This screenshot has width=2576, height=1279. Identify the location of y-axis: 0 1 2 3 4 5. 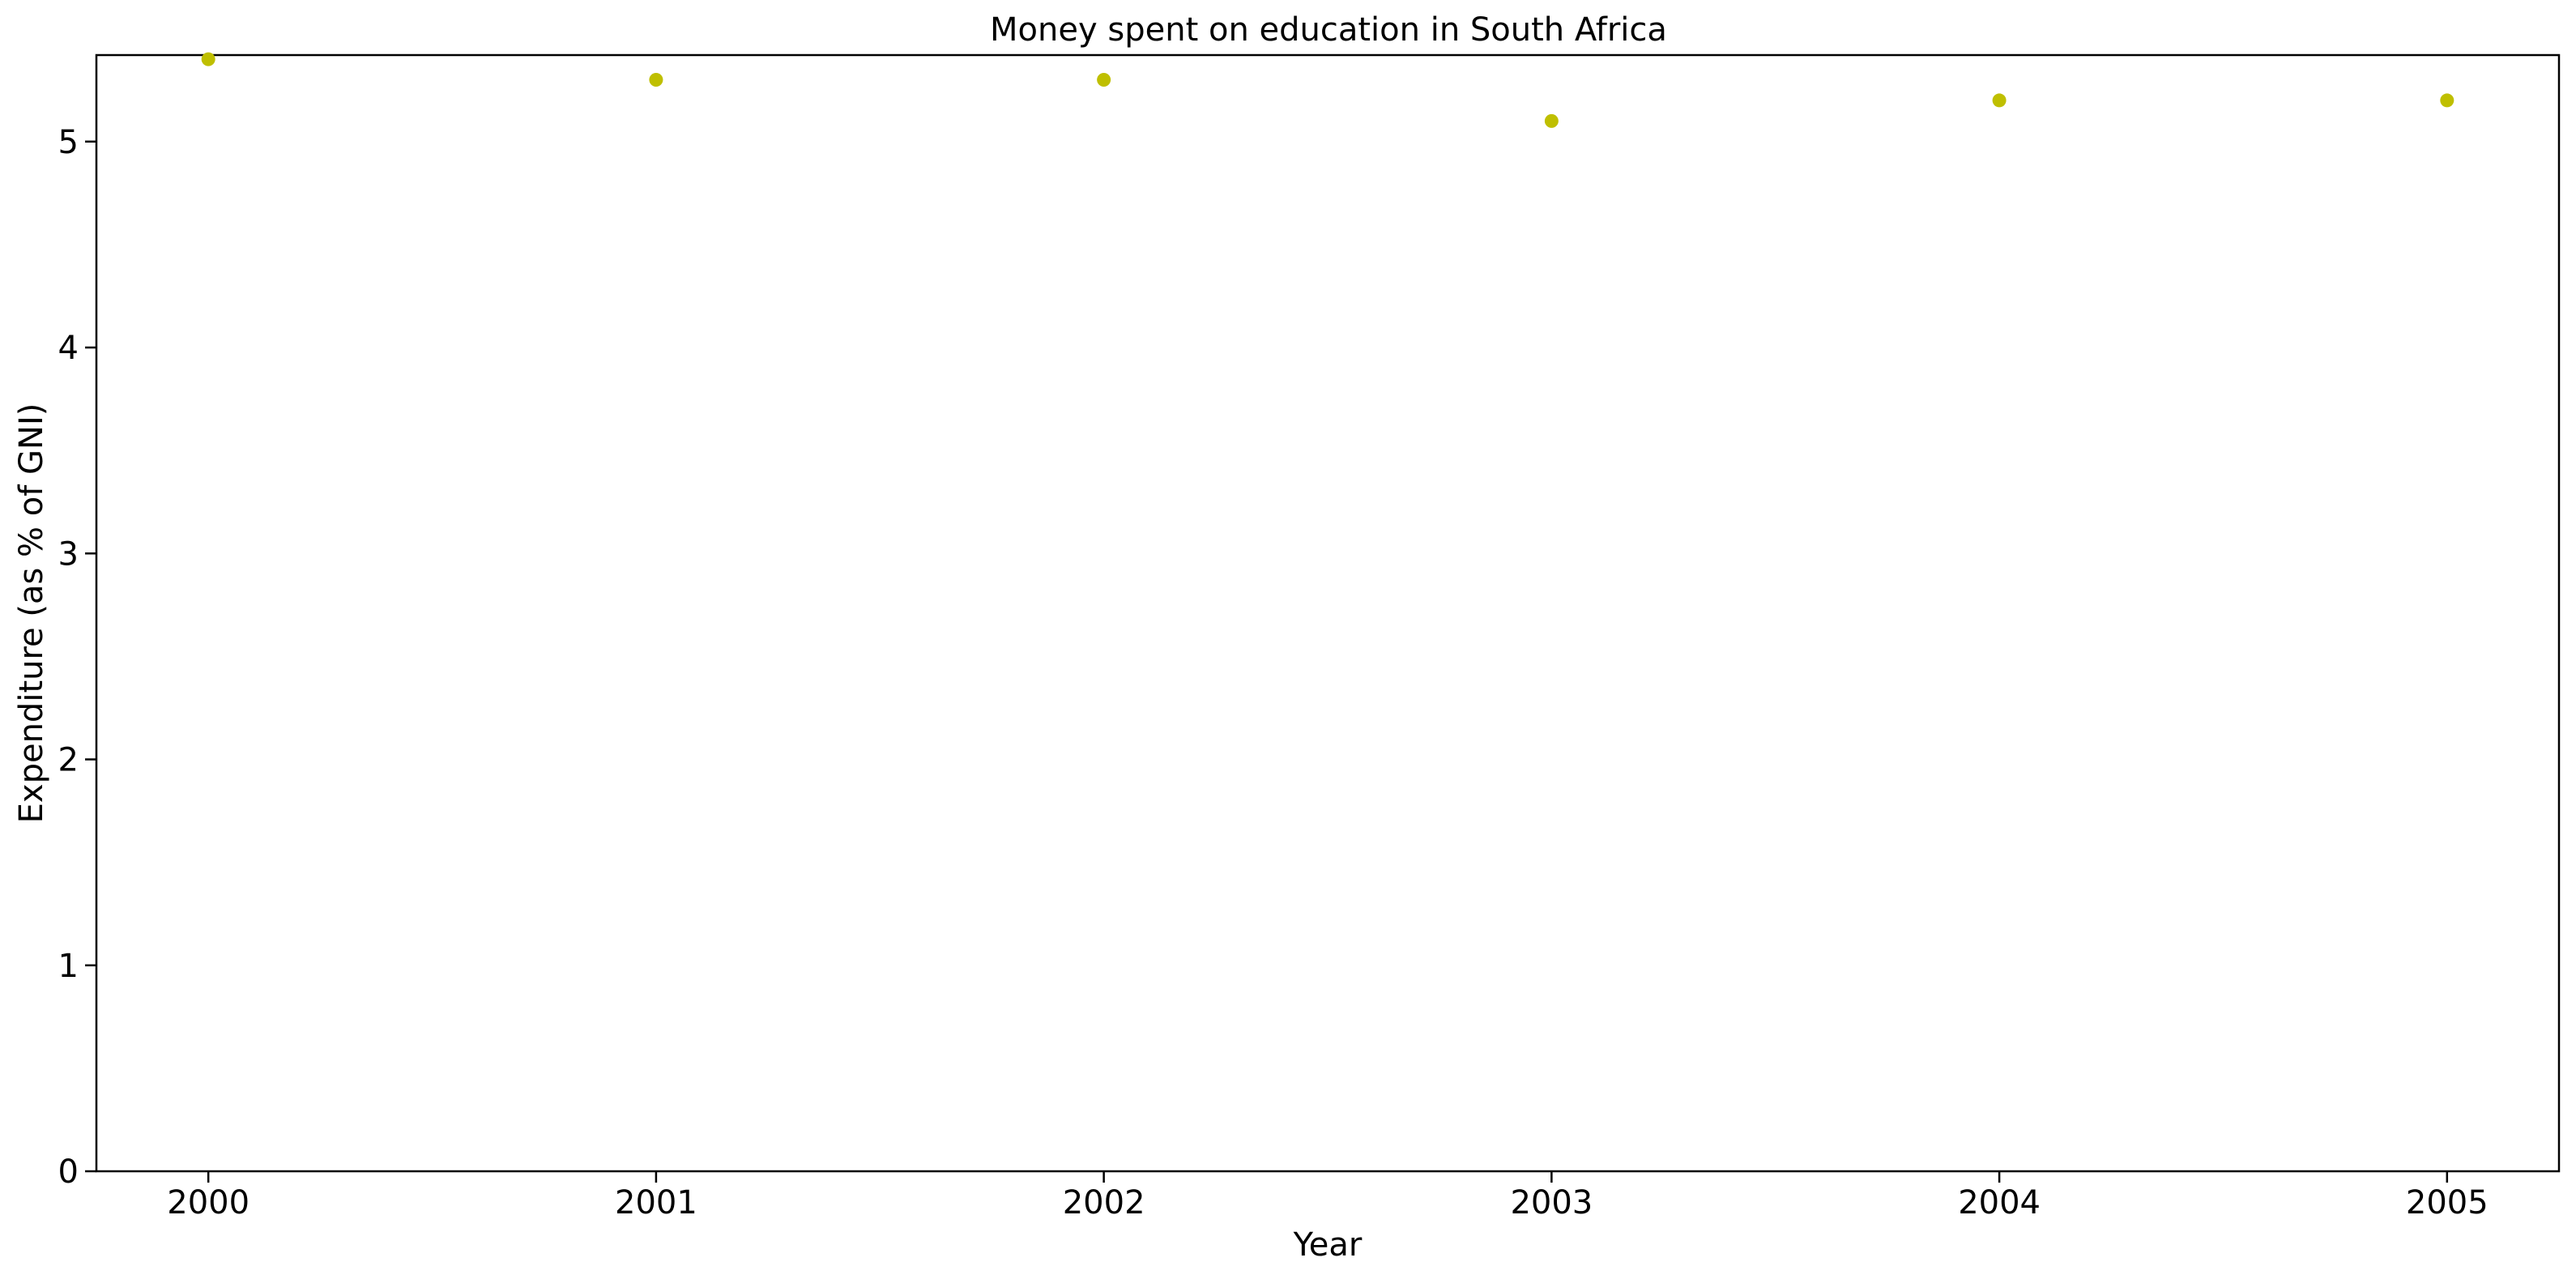
(77, 657).